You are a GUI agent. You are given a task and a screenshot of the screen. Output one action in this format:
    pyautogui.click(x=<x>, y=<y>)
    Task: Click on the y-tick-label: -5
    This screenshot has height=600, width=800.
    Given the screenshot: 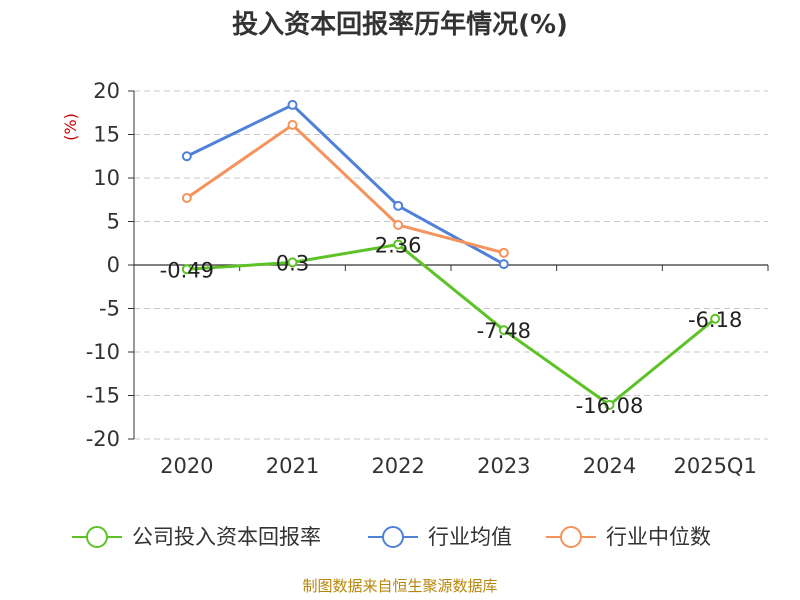 What is the action you would take?
    pyautogui.click(x=109, y=309)
    